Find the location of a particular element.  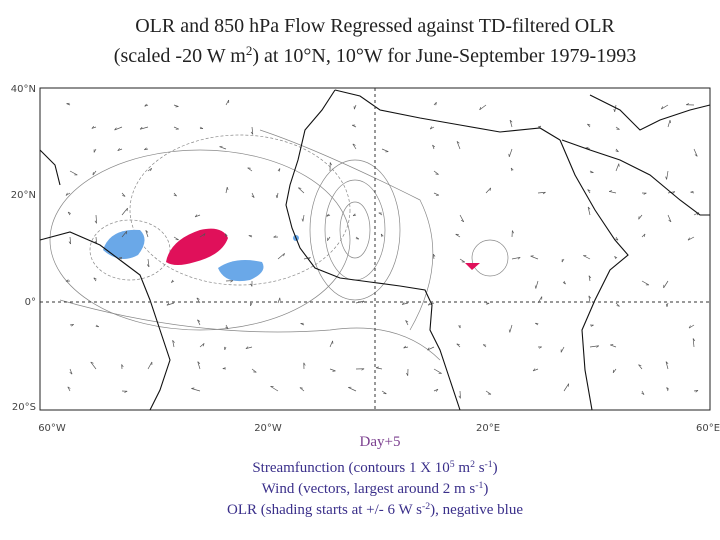

text-piece: ) is located at coordinates (485, 489).